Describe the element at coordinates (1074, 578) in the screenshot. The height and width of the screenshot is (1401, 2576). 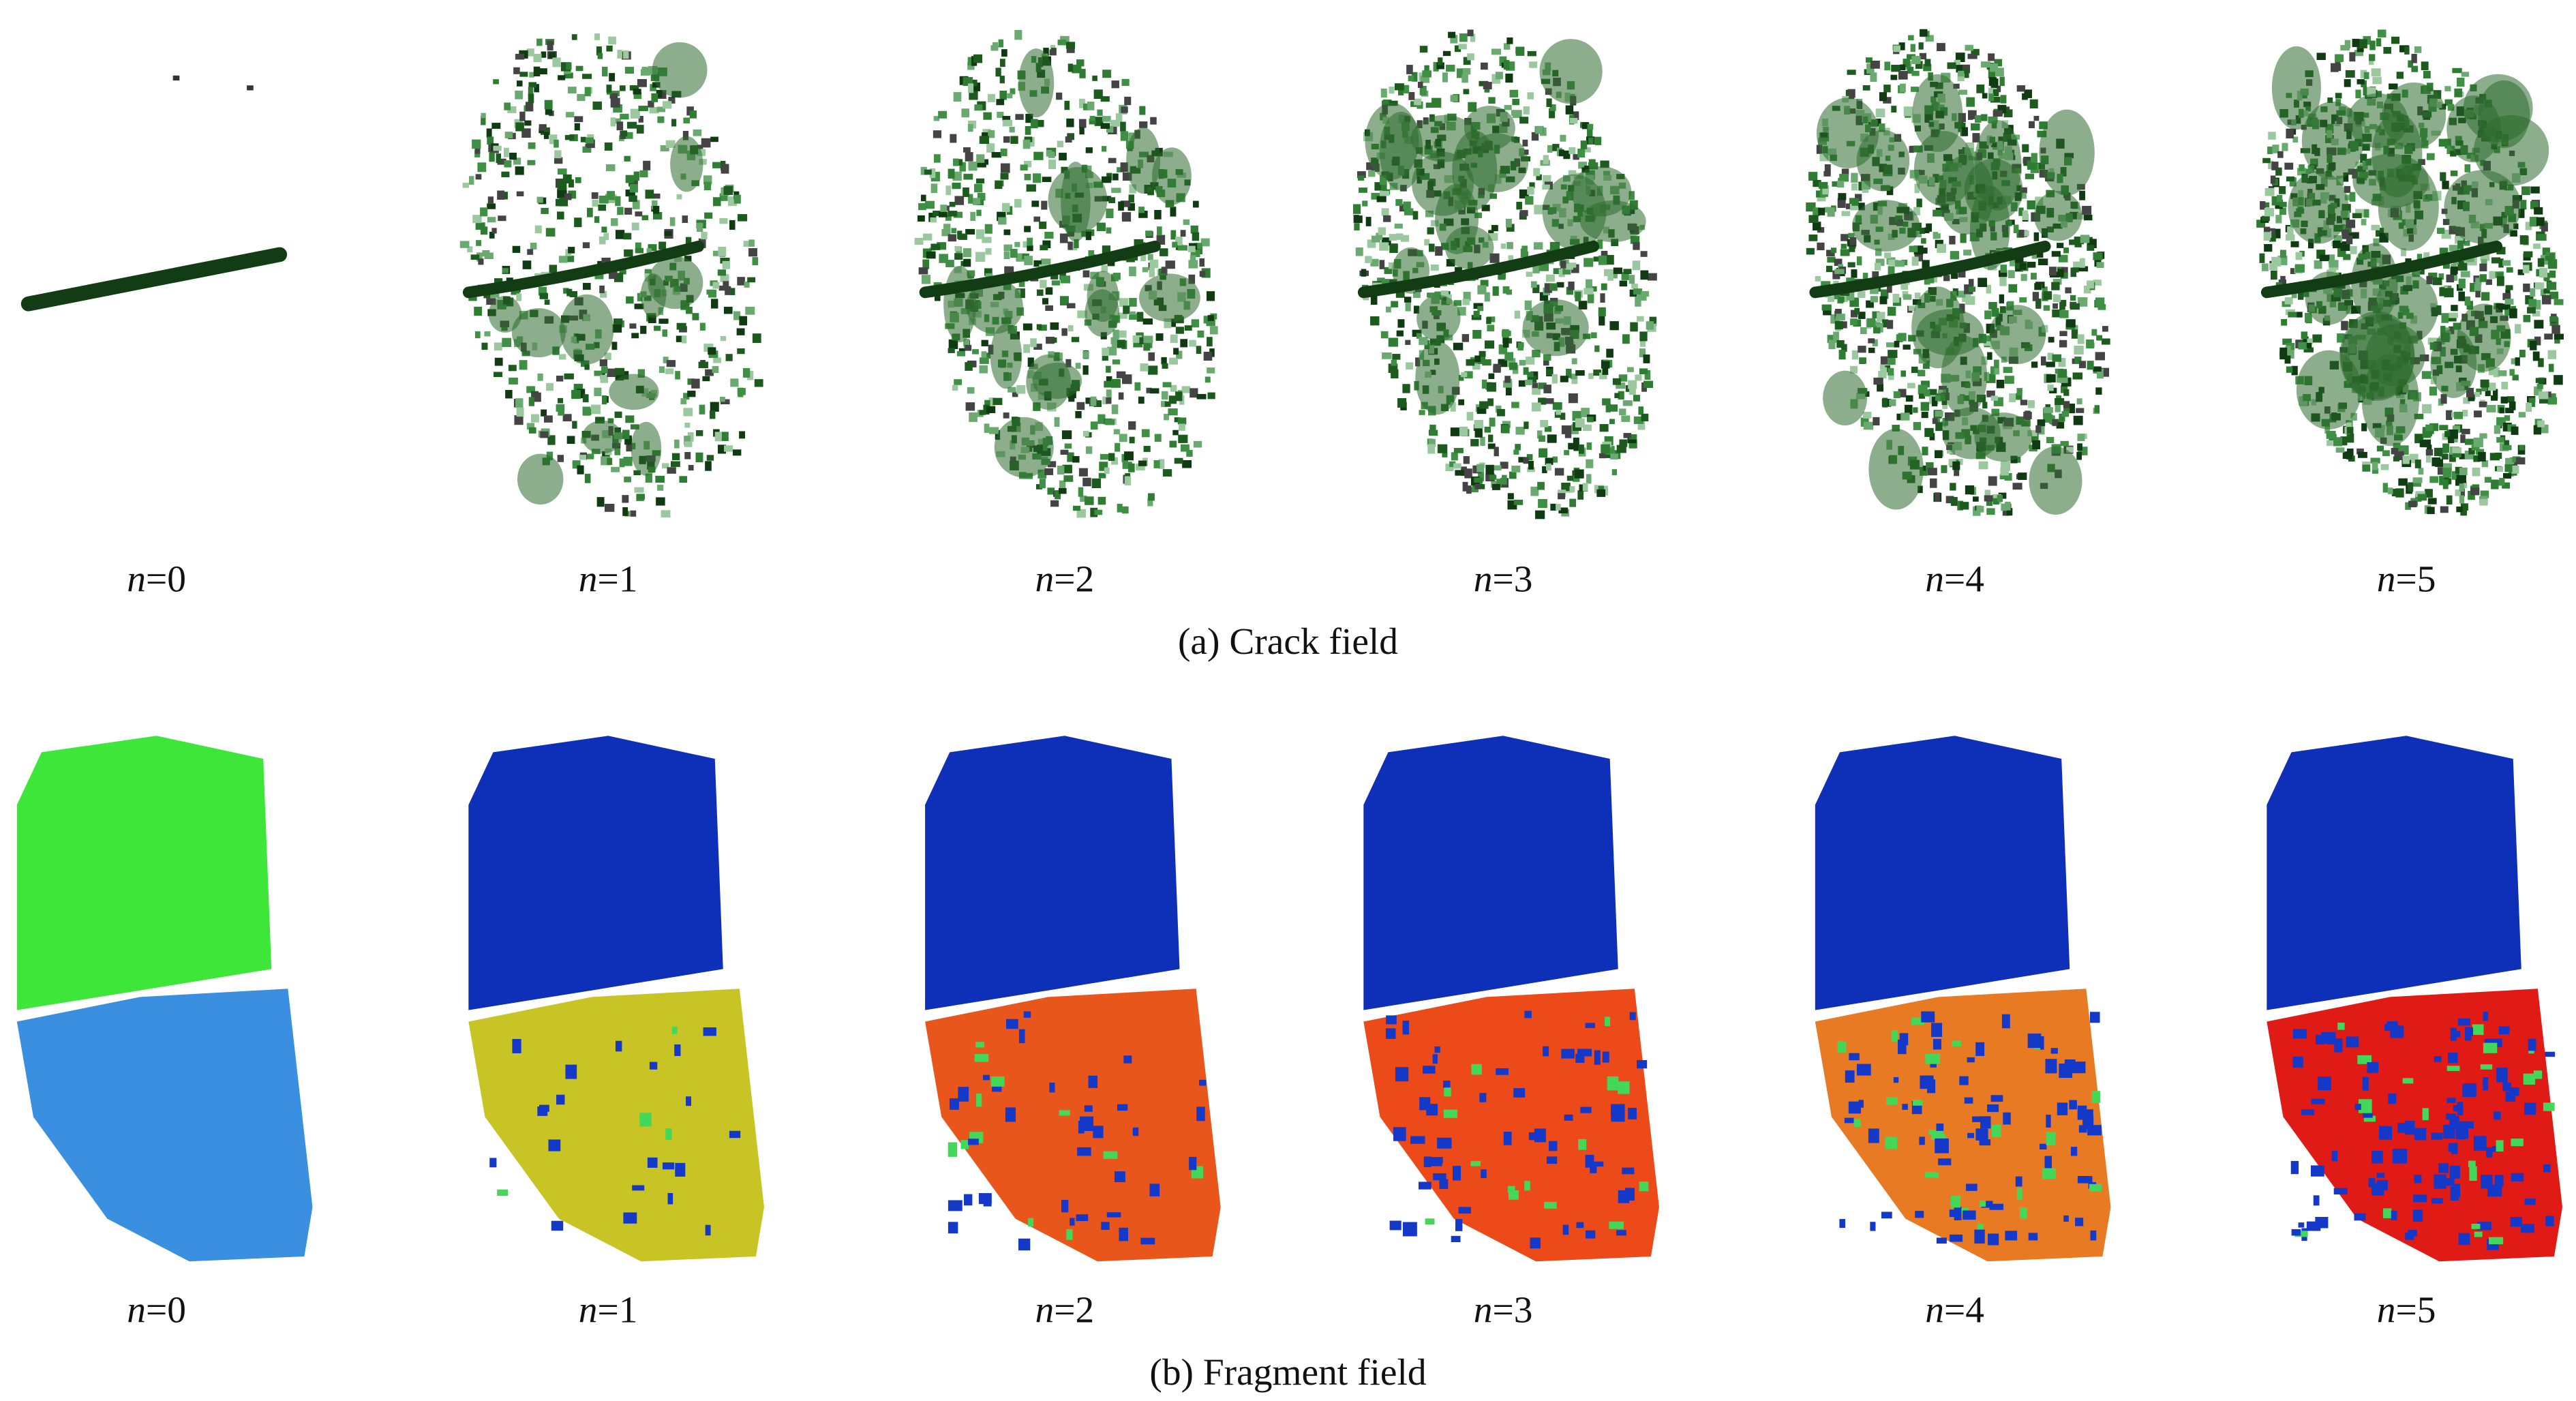
I see `label-value: =2` at that location.